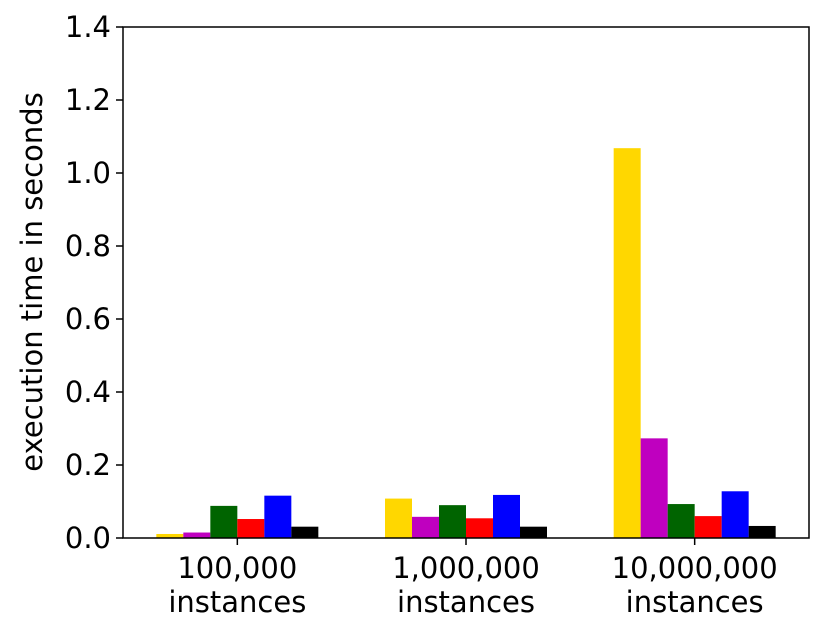 This screenshot has height=638, width=831. I want to click on y-tick-label: 0.8, so click(88, 246).